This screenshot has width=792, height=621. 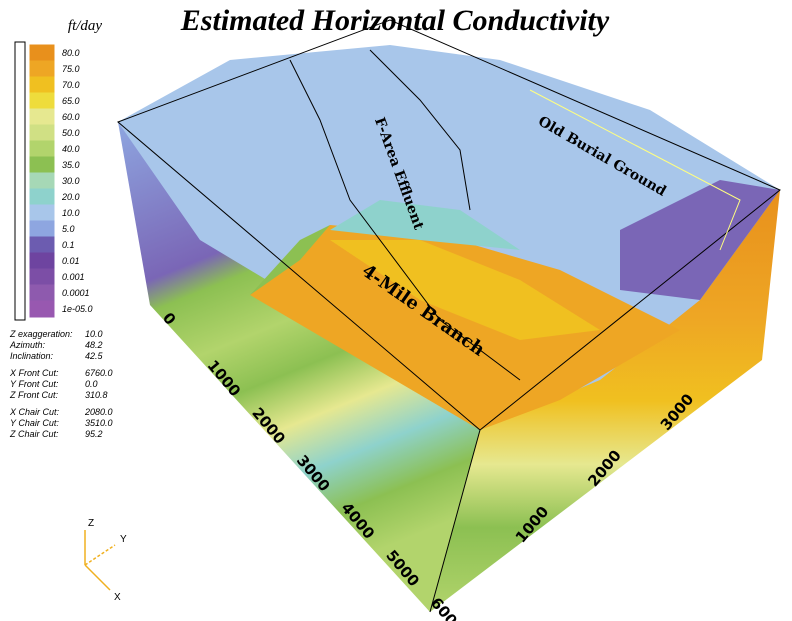 What do you see at coordinates (71, 261) in the screenshot?
I see `legend-label: 0.01` at bounding box center [71, 261].